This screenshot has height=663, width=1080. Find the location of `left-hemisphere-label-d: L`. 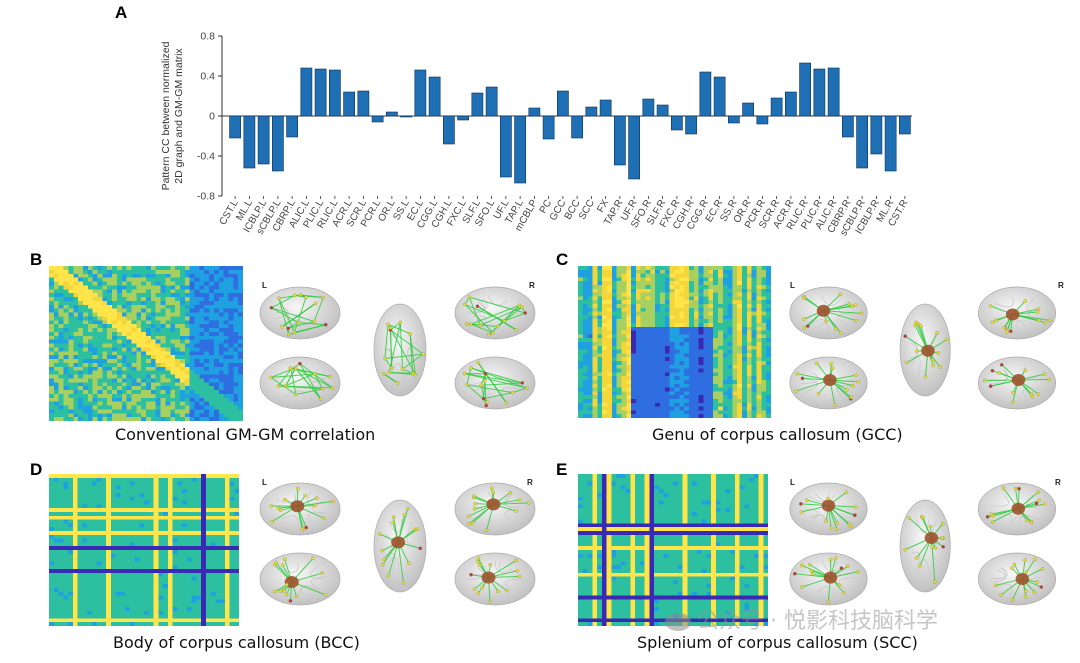

left-hemisphere-label-d: L is located at coordinates (264, 482).